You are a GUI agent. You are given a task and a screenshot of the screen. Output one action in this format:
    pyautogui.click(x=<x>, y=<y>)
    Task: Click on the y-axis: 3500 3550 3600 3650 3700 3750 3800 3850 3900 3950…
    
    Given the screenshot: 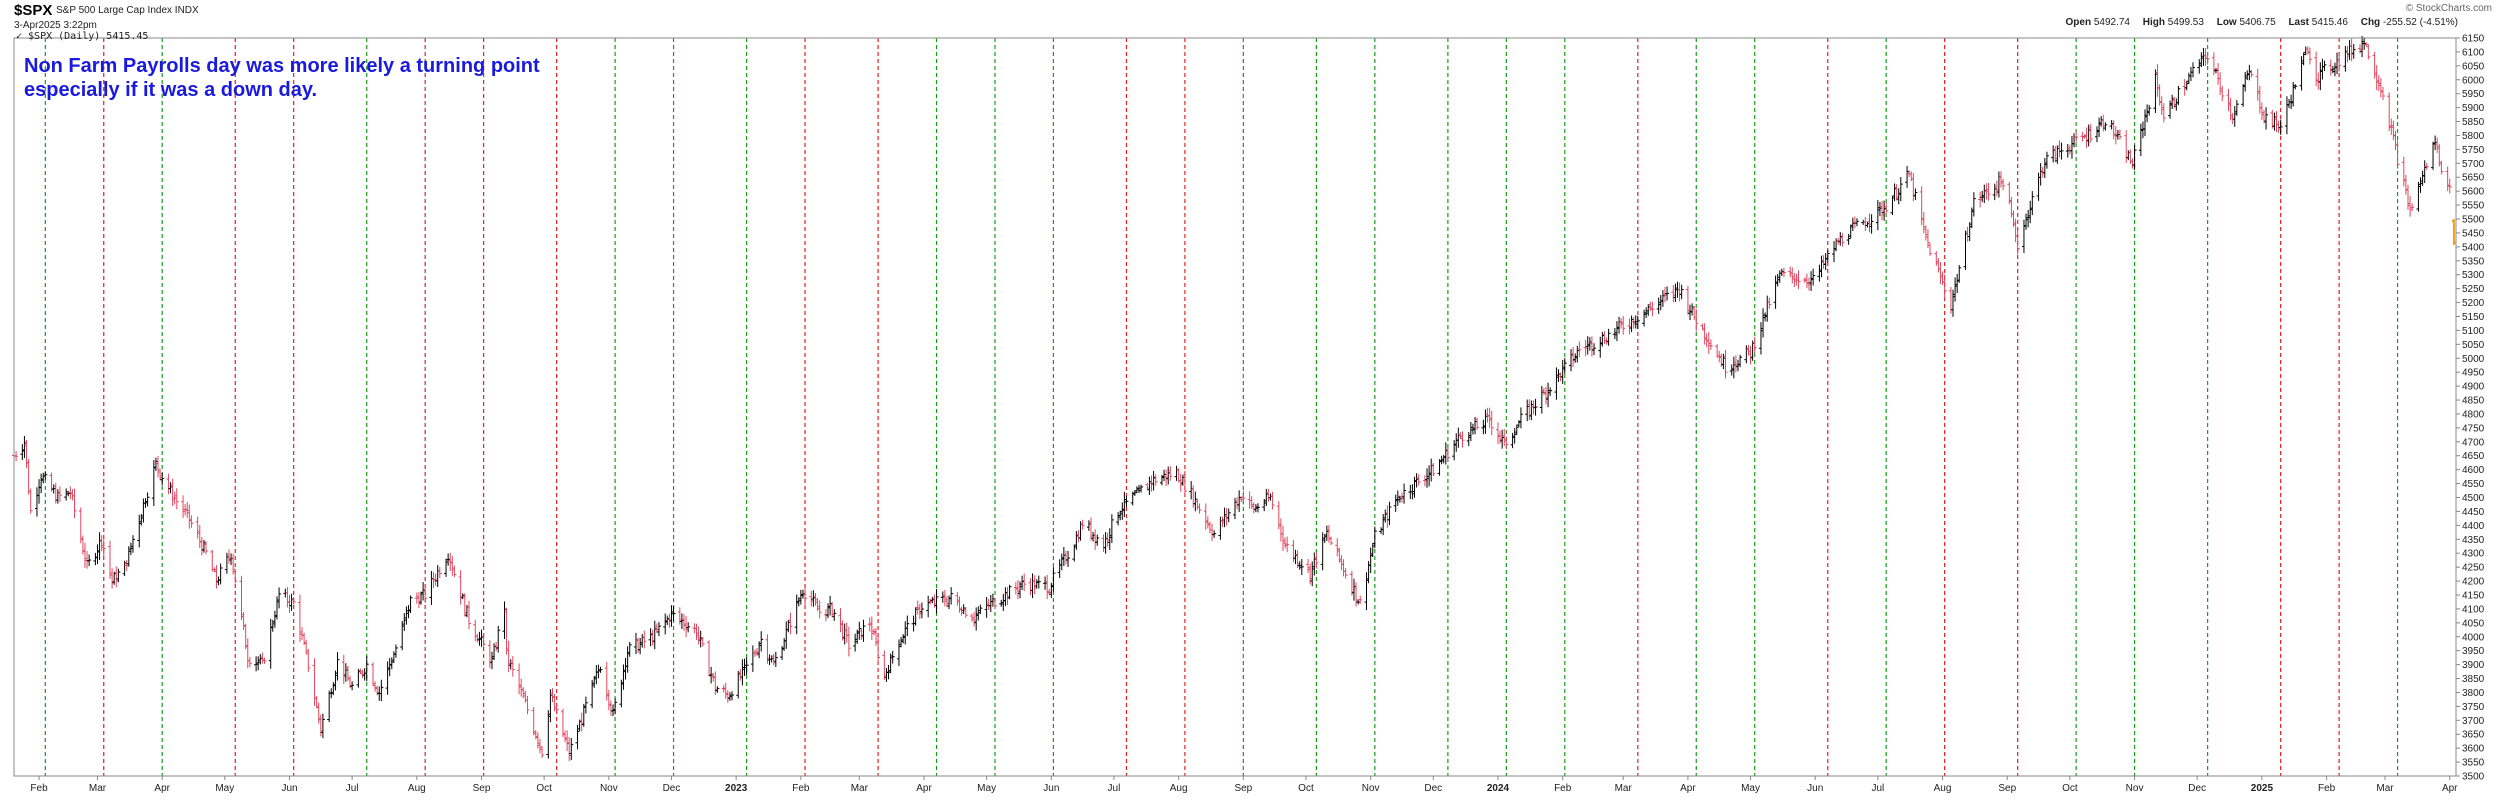 What is the action you would take?
    pyautogui.click(x=2470, y=408)
    